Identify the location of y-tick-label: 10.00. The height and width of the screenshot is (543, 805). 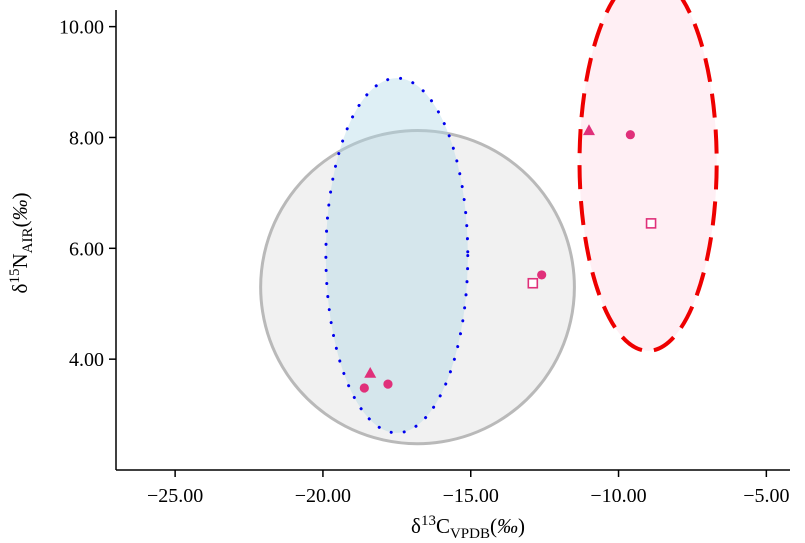
(81, 28).